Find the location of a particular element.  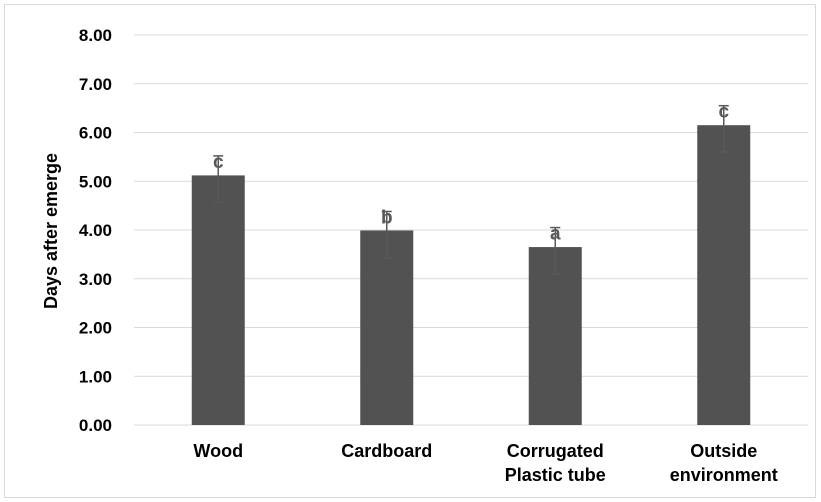

y-tick-label: 1.00 is located at coordinates (95, 376).